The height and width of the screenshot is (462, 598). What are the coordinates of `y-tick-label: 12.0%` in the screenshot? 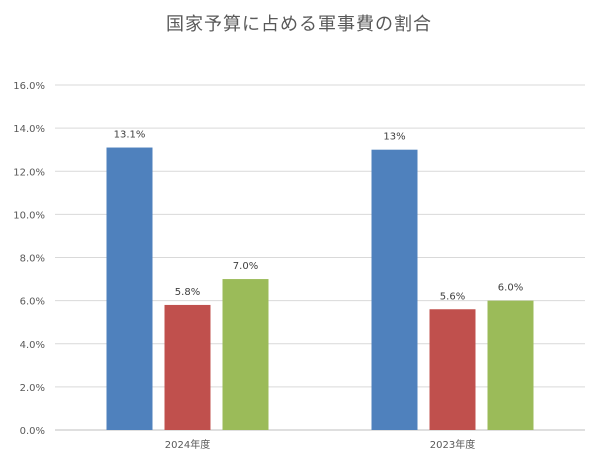 It's located at (29, 172).